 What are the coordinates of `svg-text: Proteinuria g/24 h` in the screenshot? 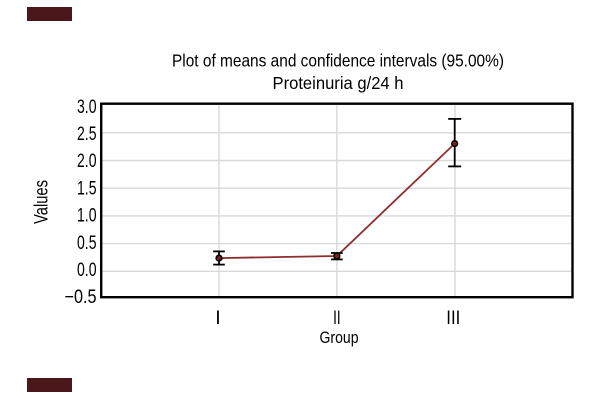 It's located at (338, 83).